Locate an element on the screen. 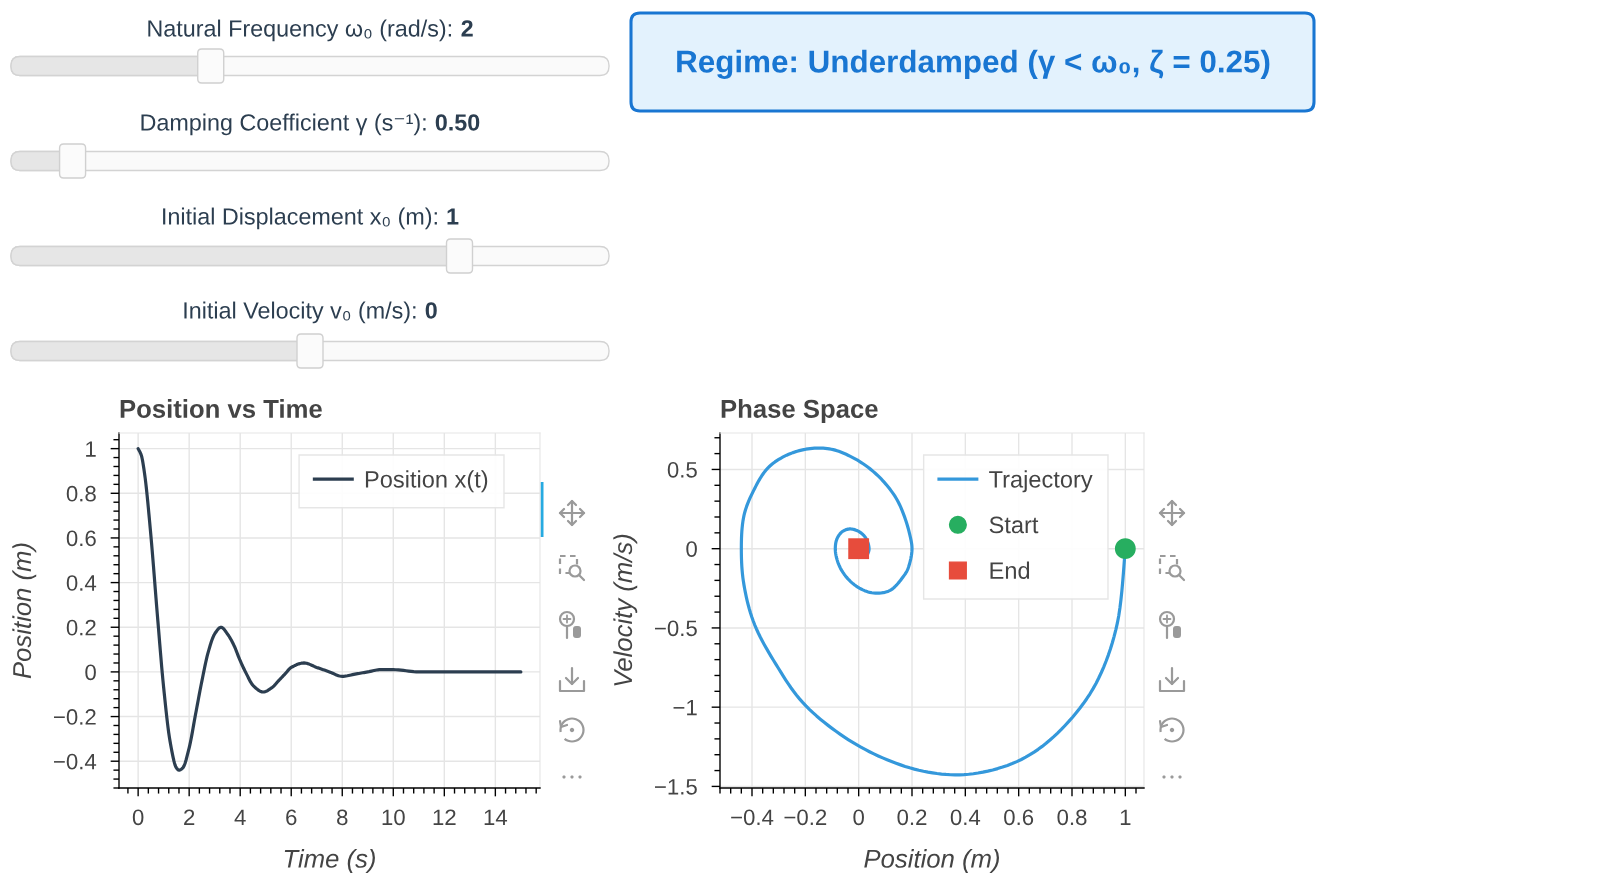 The width and height of the screenshot is (1600, 880). y-tick-label: 1 is located at coordinates (91, 449).